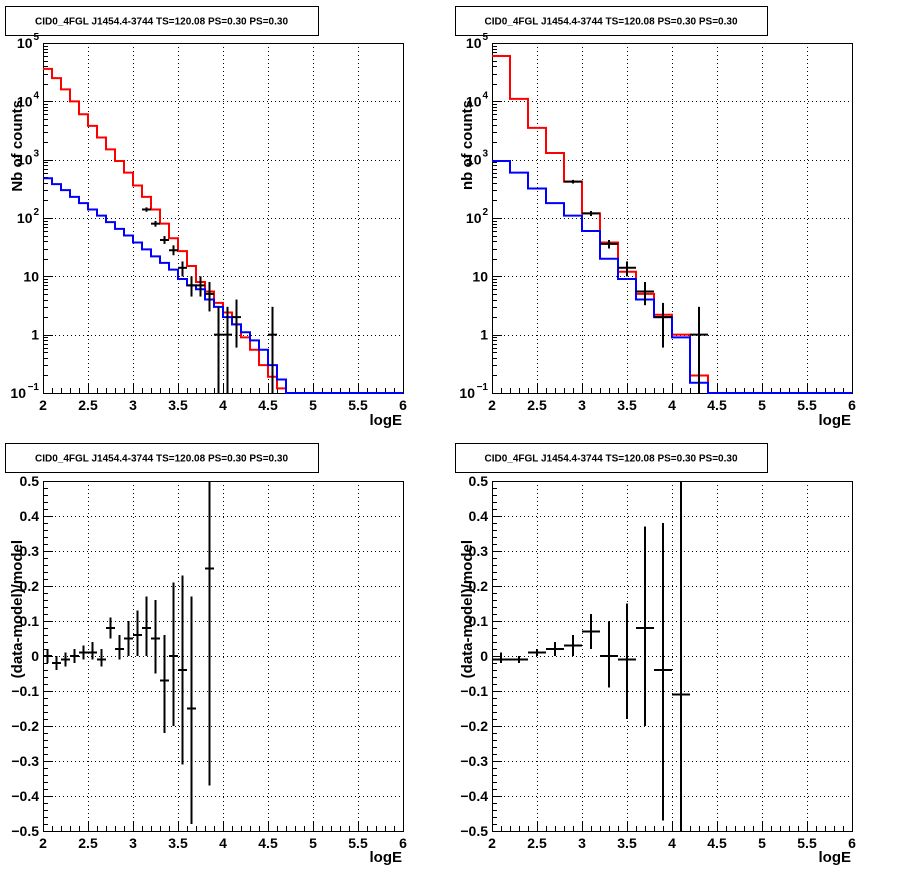  Describe the element at coordinates (485, 95) in the screenshot. I see `y-tick-label-exponent: 4` at that location.